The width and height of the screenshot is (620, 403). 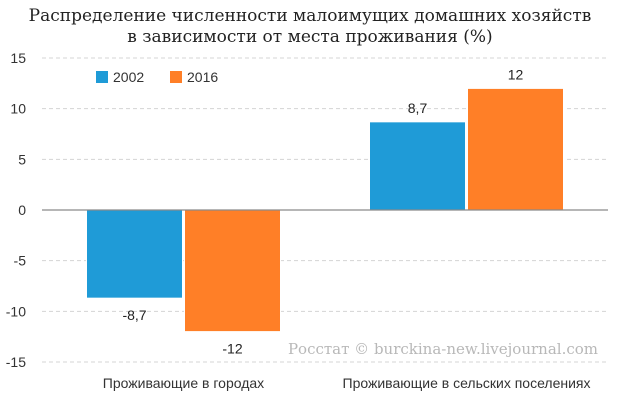 What do you see at coordinates (443, 349) in the screenshot?
I see `watermark-text: Росстат © burckina-new.livejournal.com` at bounding box center [443, 349].